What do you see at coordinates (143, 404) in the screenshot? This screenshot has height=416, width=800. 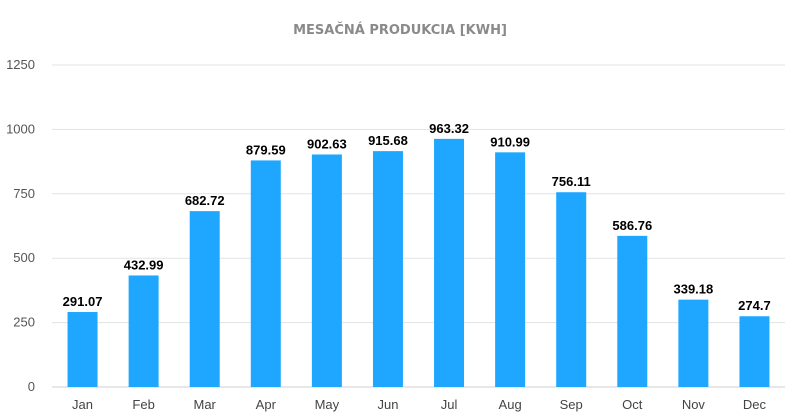 I see `x-tick-label: Feb` at bounding box center [143, 404].